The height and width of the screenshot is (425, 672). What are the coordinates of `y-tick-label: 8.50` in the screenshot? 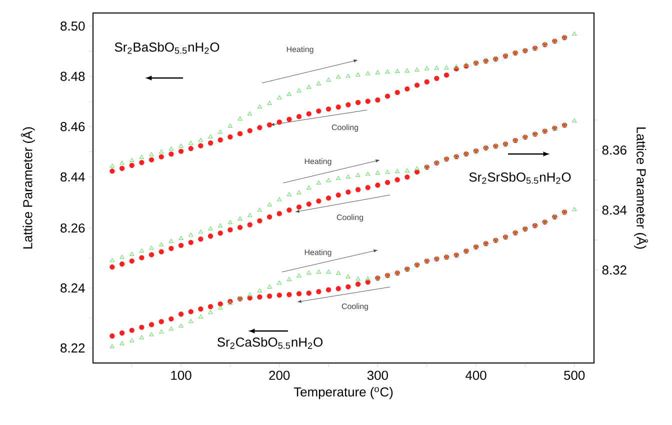 It's located at (72, 26).